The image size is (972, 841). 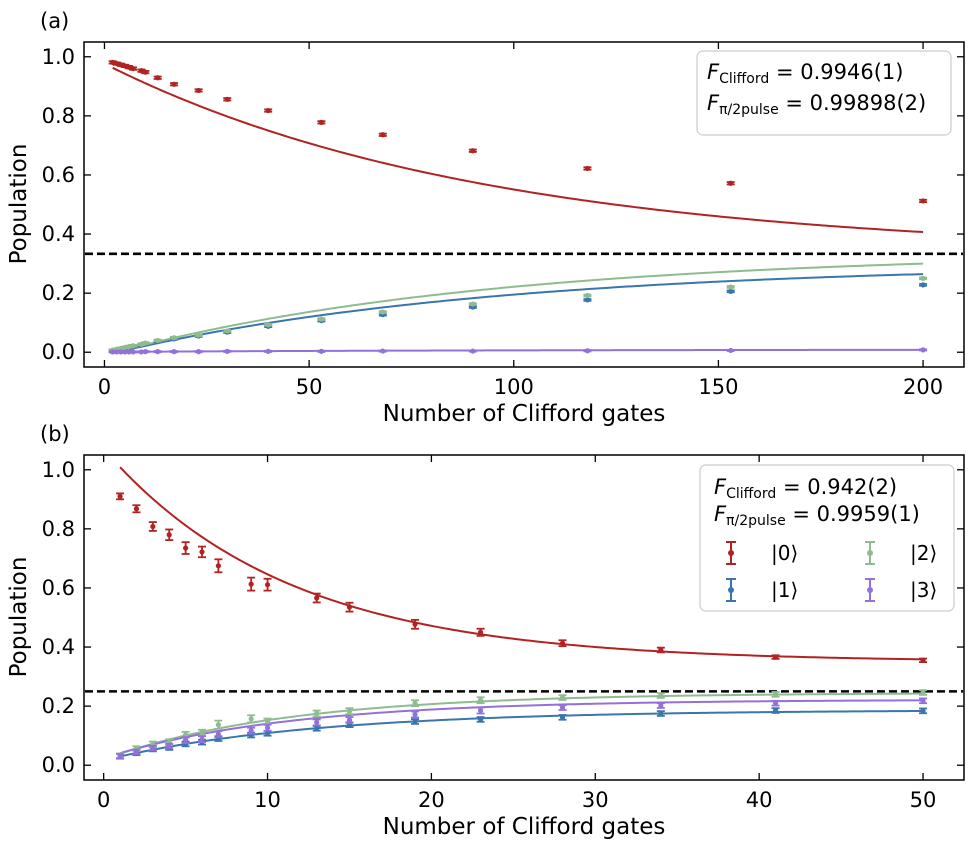 What do you see at coordinates (58, 529) in the screenshot?
I see `panel-b-ytick-label: 0.8` at bounding box center [58, 529].